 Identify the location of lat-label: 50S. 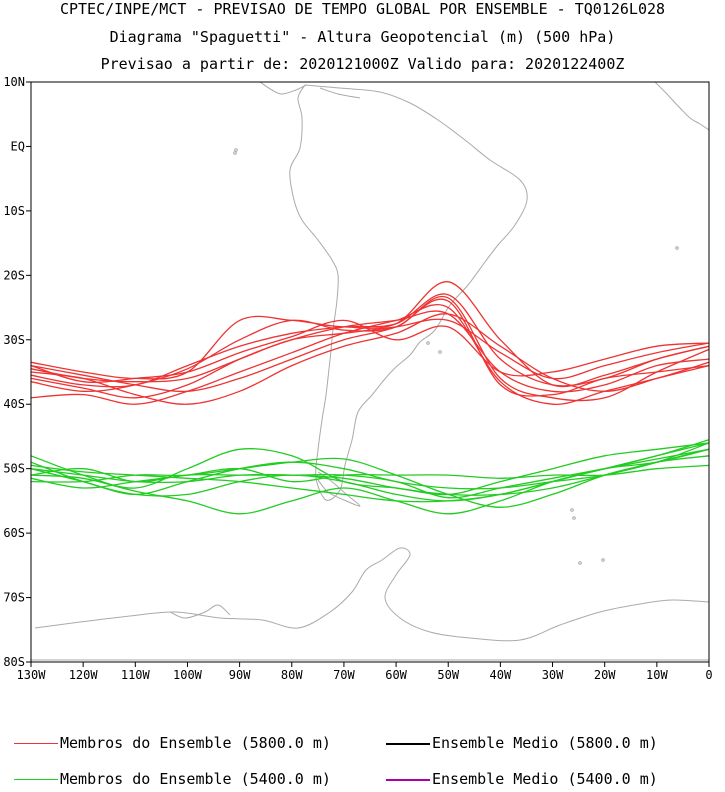
(14, 469).